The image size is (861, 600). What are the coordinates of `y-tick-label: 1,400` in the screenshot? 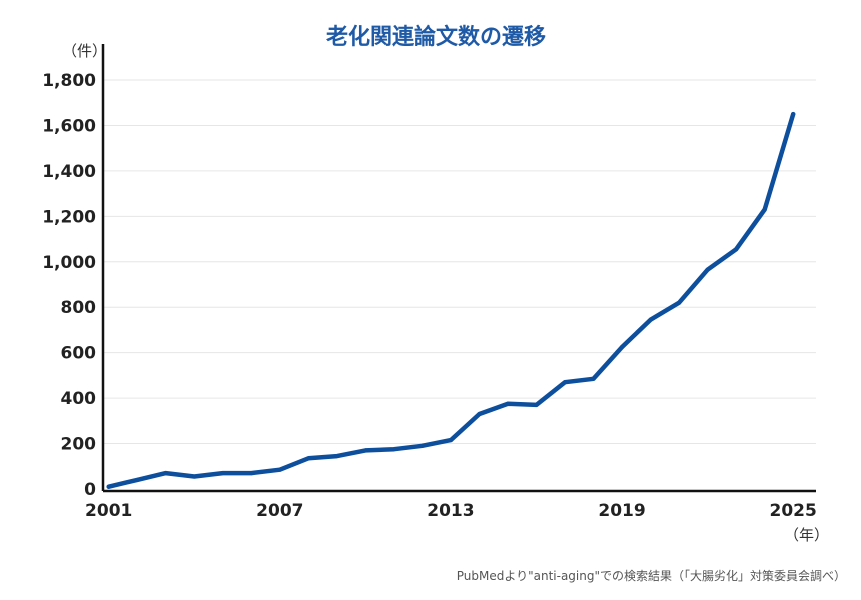 It's located at (69, 172).